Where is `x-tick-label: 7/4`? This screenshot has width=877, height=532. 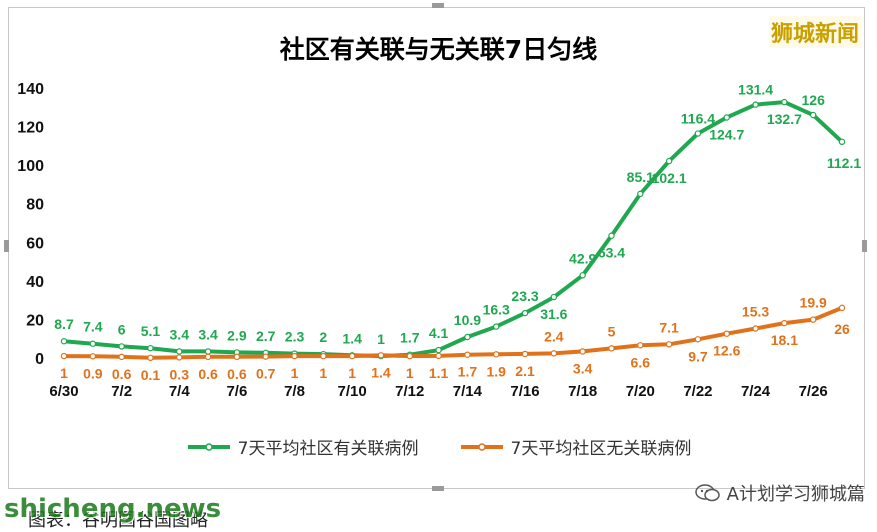 x-tick-label: 7/4 is located at coordinates (180, 391).